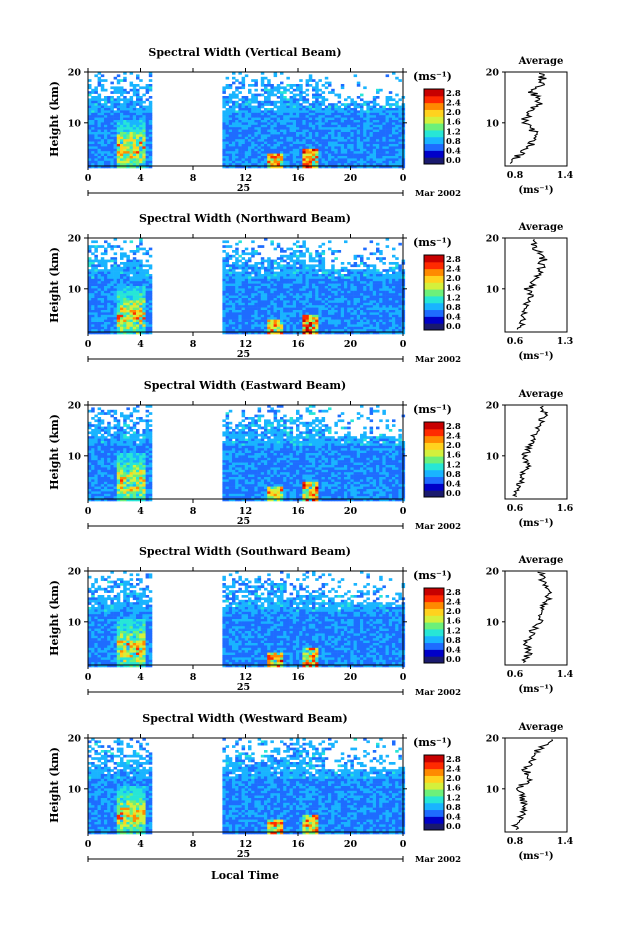 The height and width of the screenshot is (929, 622). Describe the element at coordinates (535, 190) in the screenshot. I see `avg-unit: (ms⁻¹)` at that location.